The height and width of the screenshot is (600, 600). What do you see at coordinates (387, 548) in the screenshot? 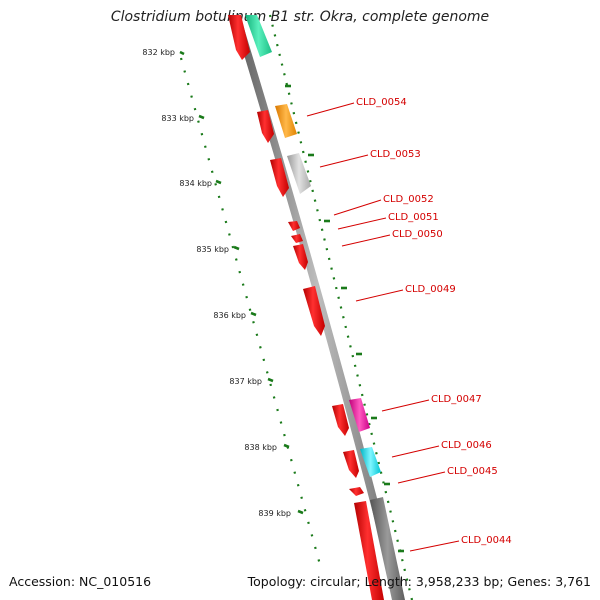
I see `cog-feature-darkgray` at bounding box center [387, 548].